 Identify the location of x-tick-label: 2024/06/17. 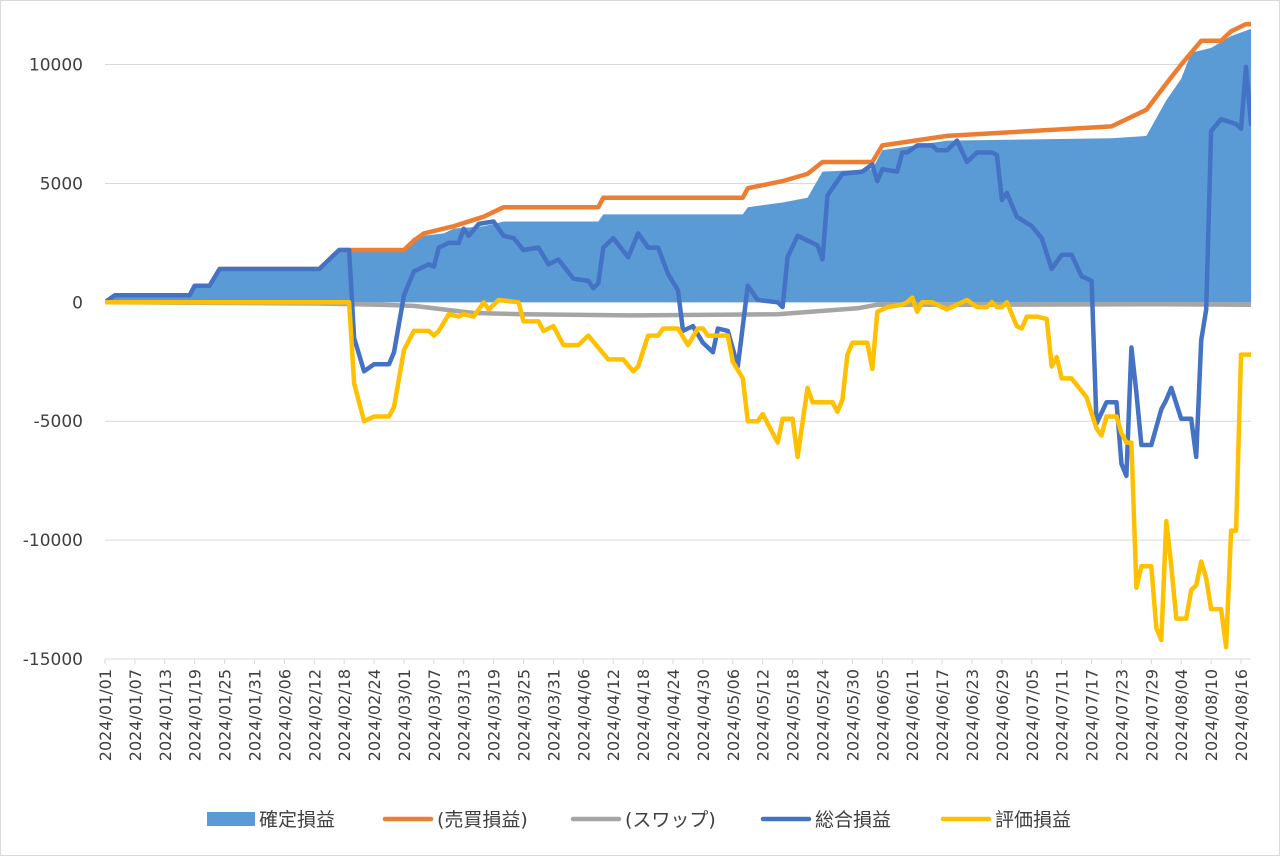
(942, 715).